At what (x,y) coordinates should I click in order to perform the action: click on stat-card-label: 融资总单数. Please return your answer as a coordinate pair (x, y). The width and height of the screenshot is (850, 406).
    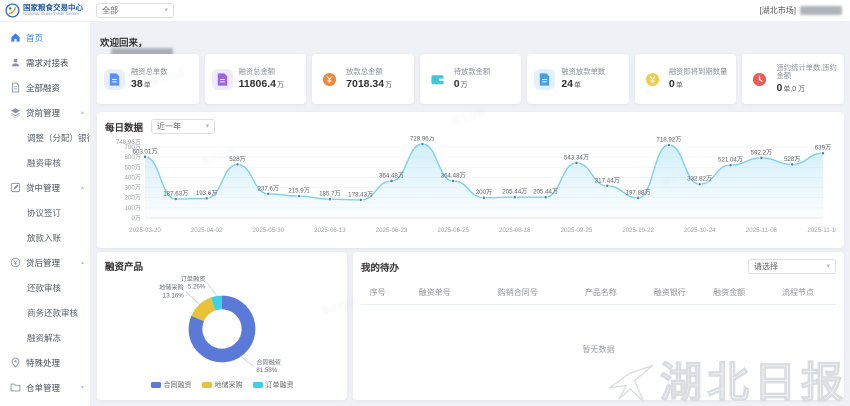
    Looking at the image, I should click on (149, 71).